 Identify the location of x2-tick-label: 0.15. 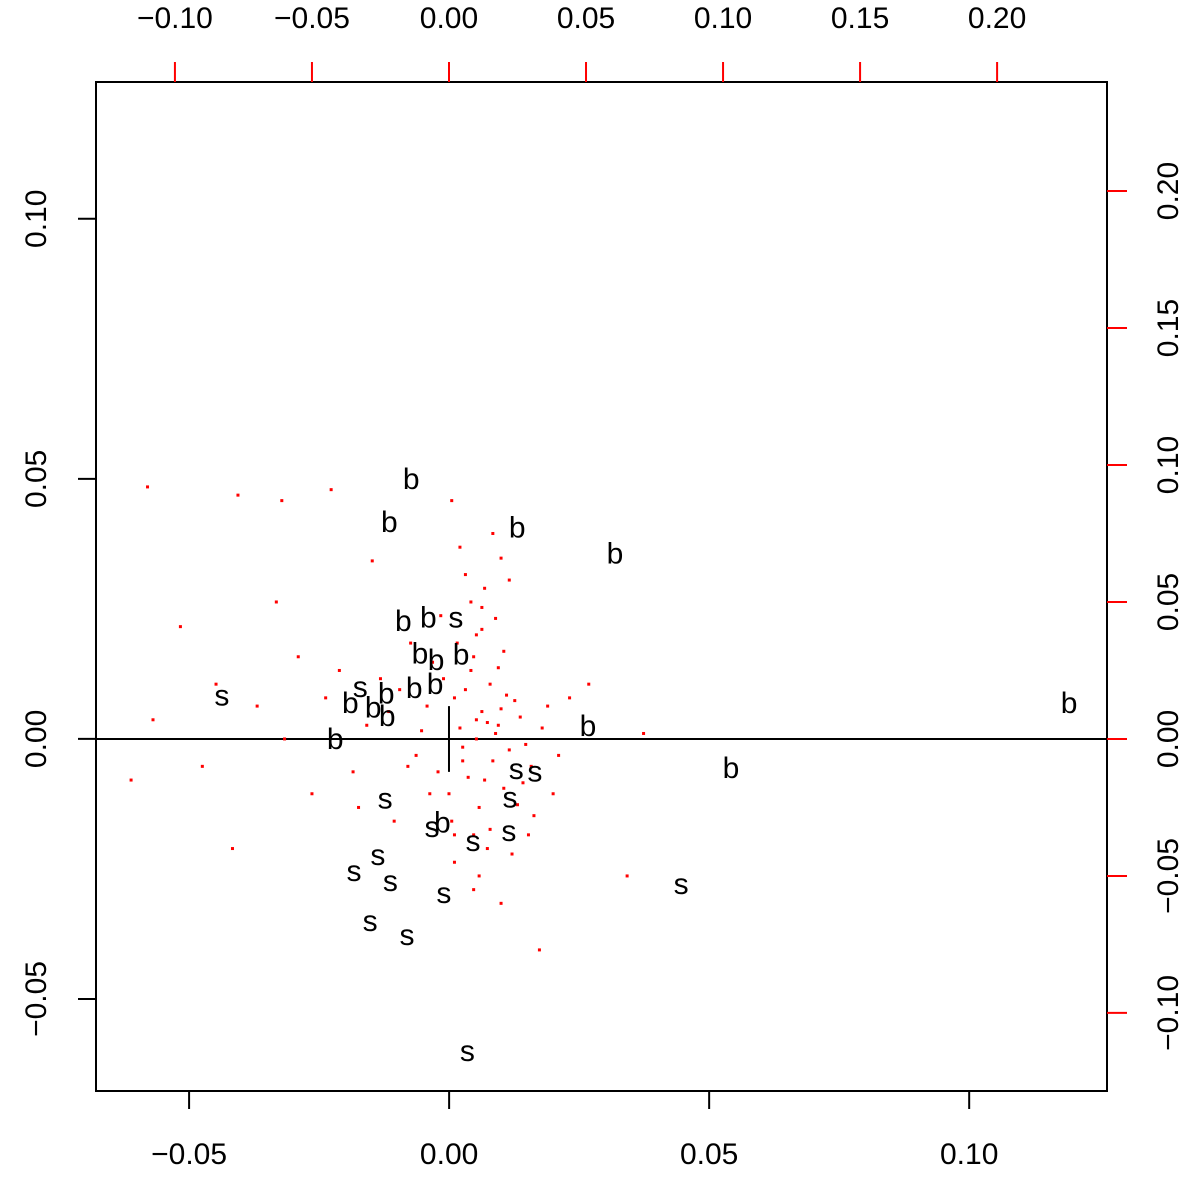
(860, 18).